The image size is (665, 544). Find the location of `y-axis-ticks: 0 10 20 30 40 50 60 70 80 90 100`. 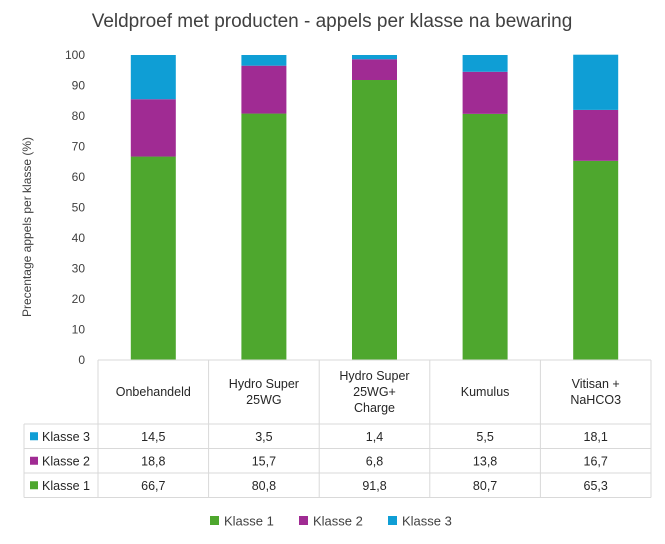

y-axis-ticks: 0 10 20 30 40 50 60 70 80 90 100 is located at coordinates (75, 207).